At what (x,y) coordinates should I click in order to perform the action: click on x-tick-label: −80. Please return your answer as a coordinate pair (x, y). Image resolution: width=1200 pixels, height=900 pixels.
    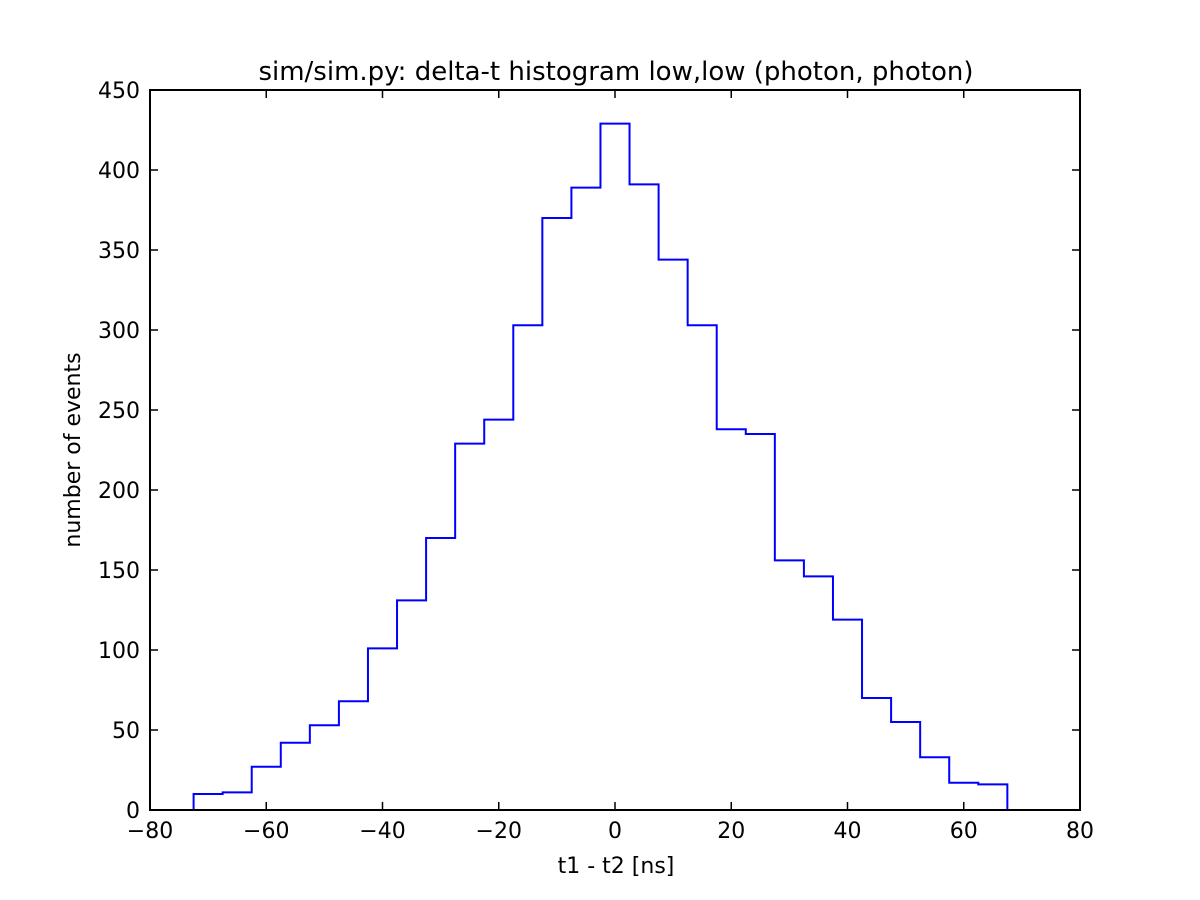
    Looking at the image, I should click on (150, 831).